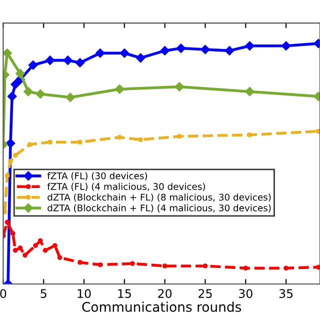  Describe the element at coordinates (126, 187) in the screenshot. I see `legend-label: fZTA (FL) (4 malicious, 30 devices)` at that location.